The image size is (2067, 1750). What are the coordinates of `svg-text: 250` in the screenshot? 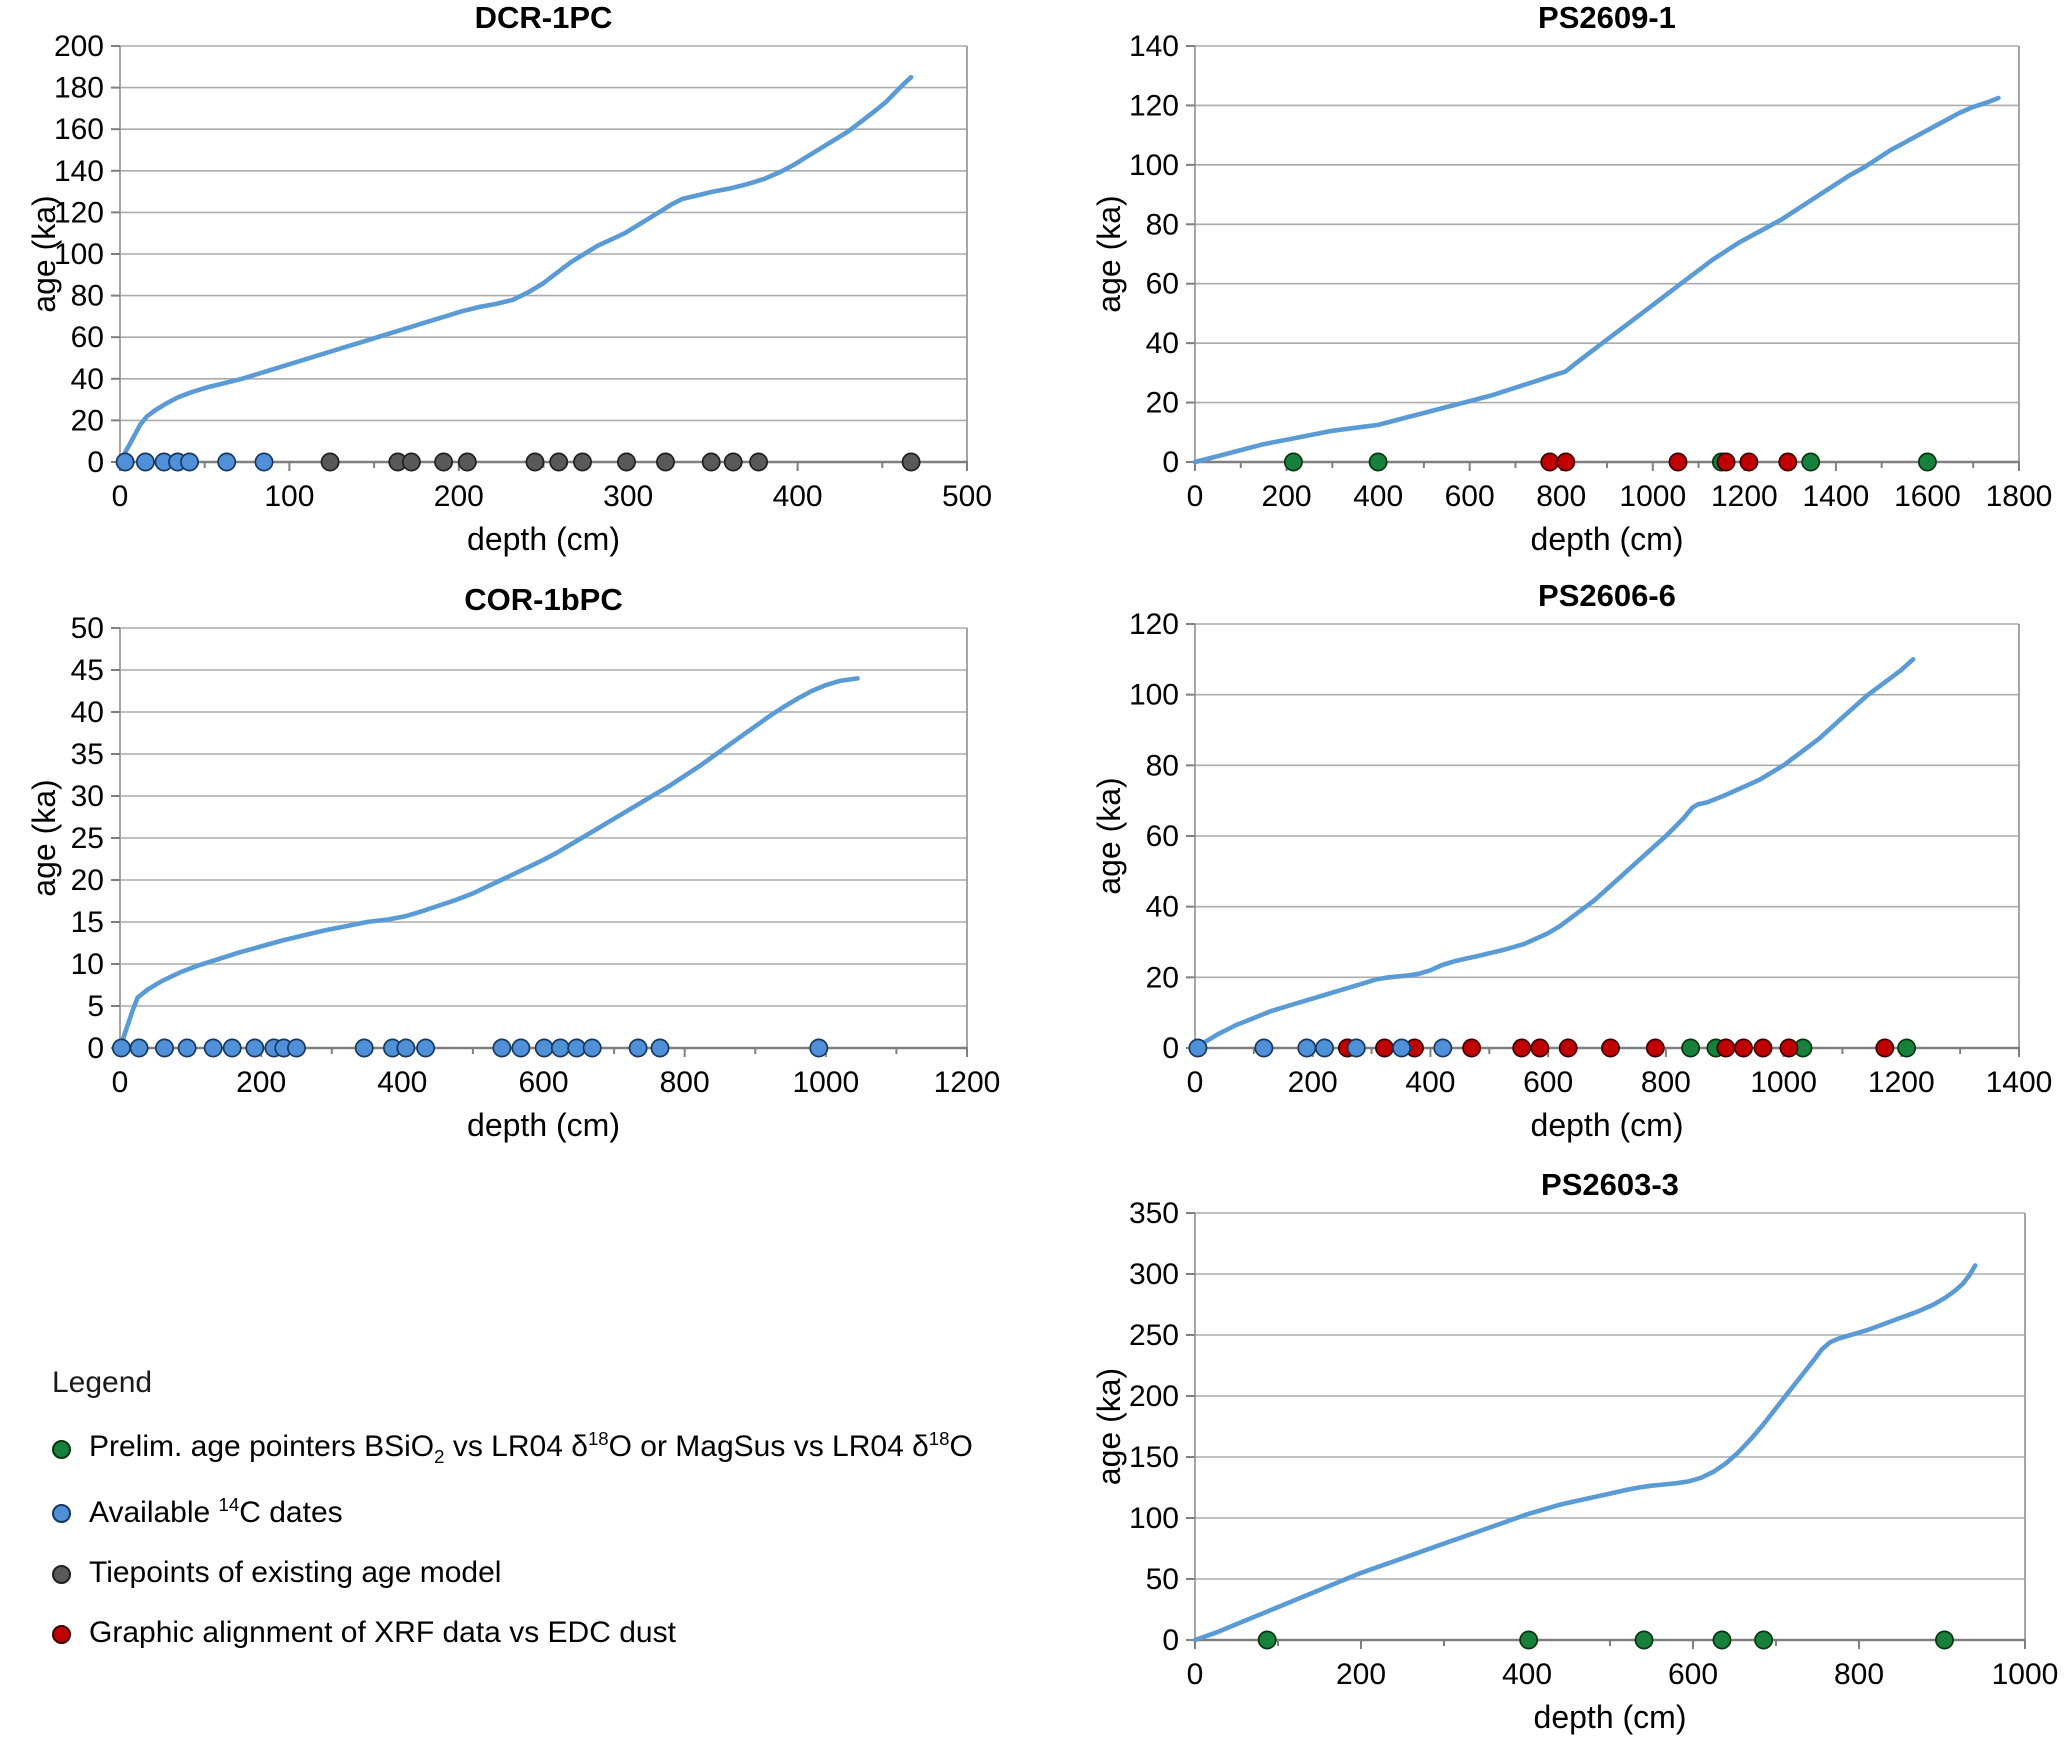 It's located at (1154, 1335).